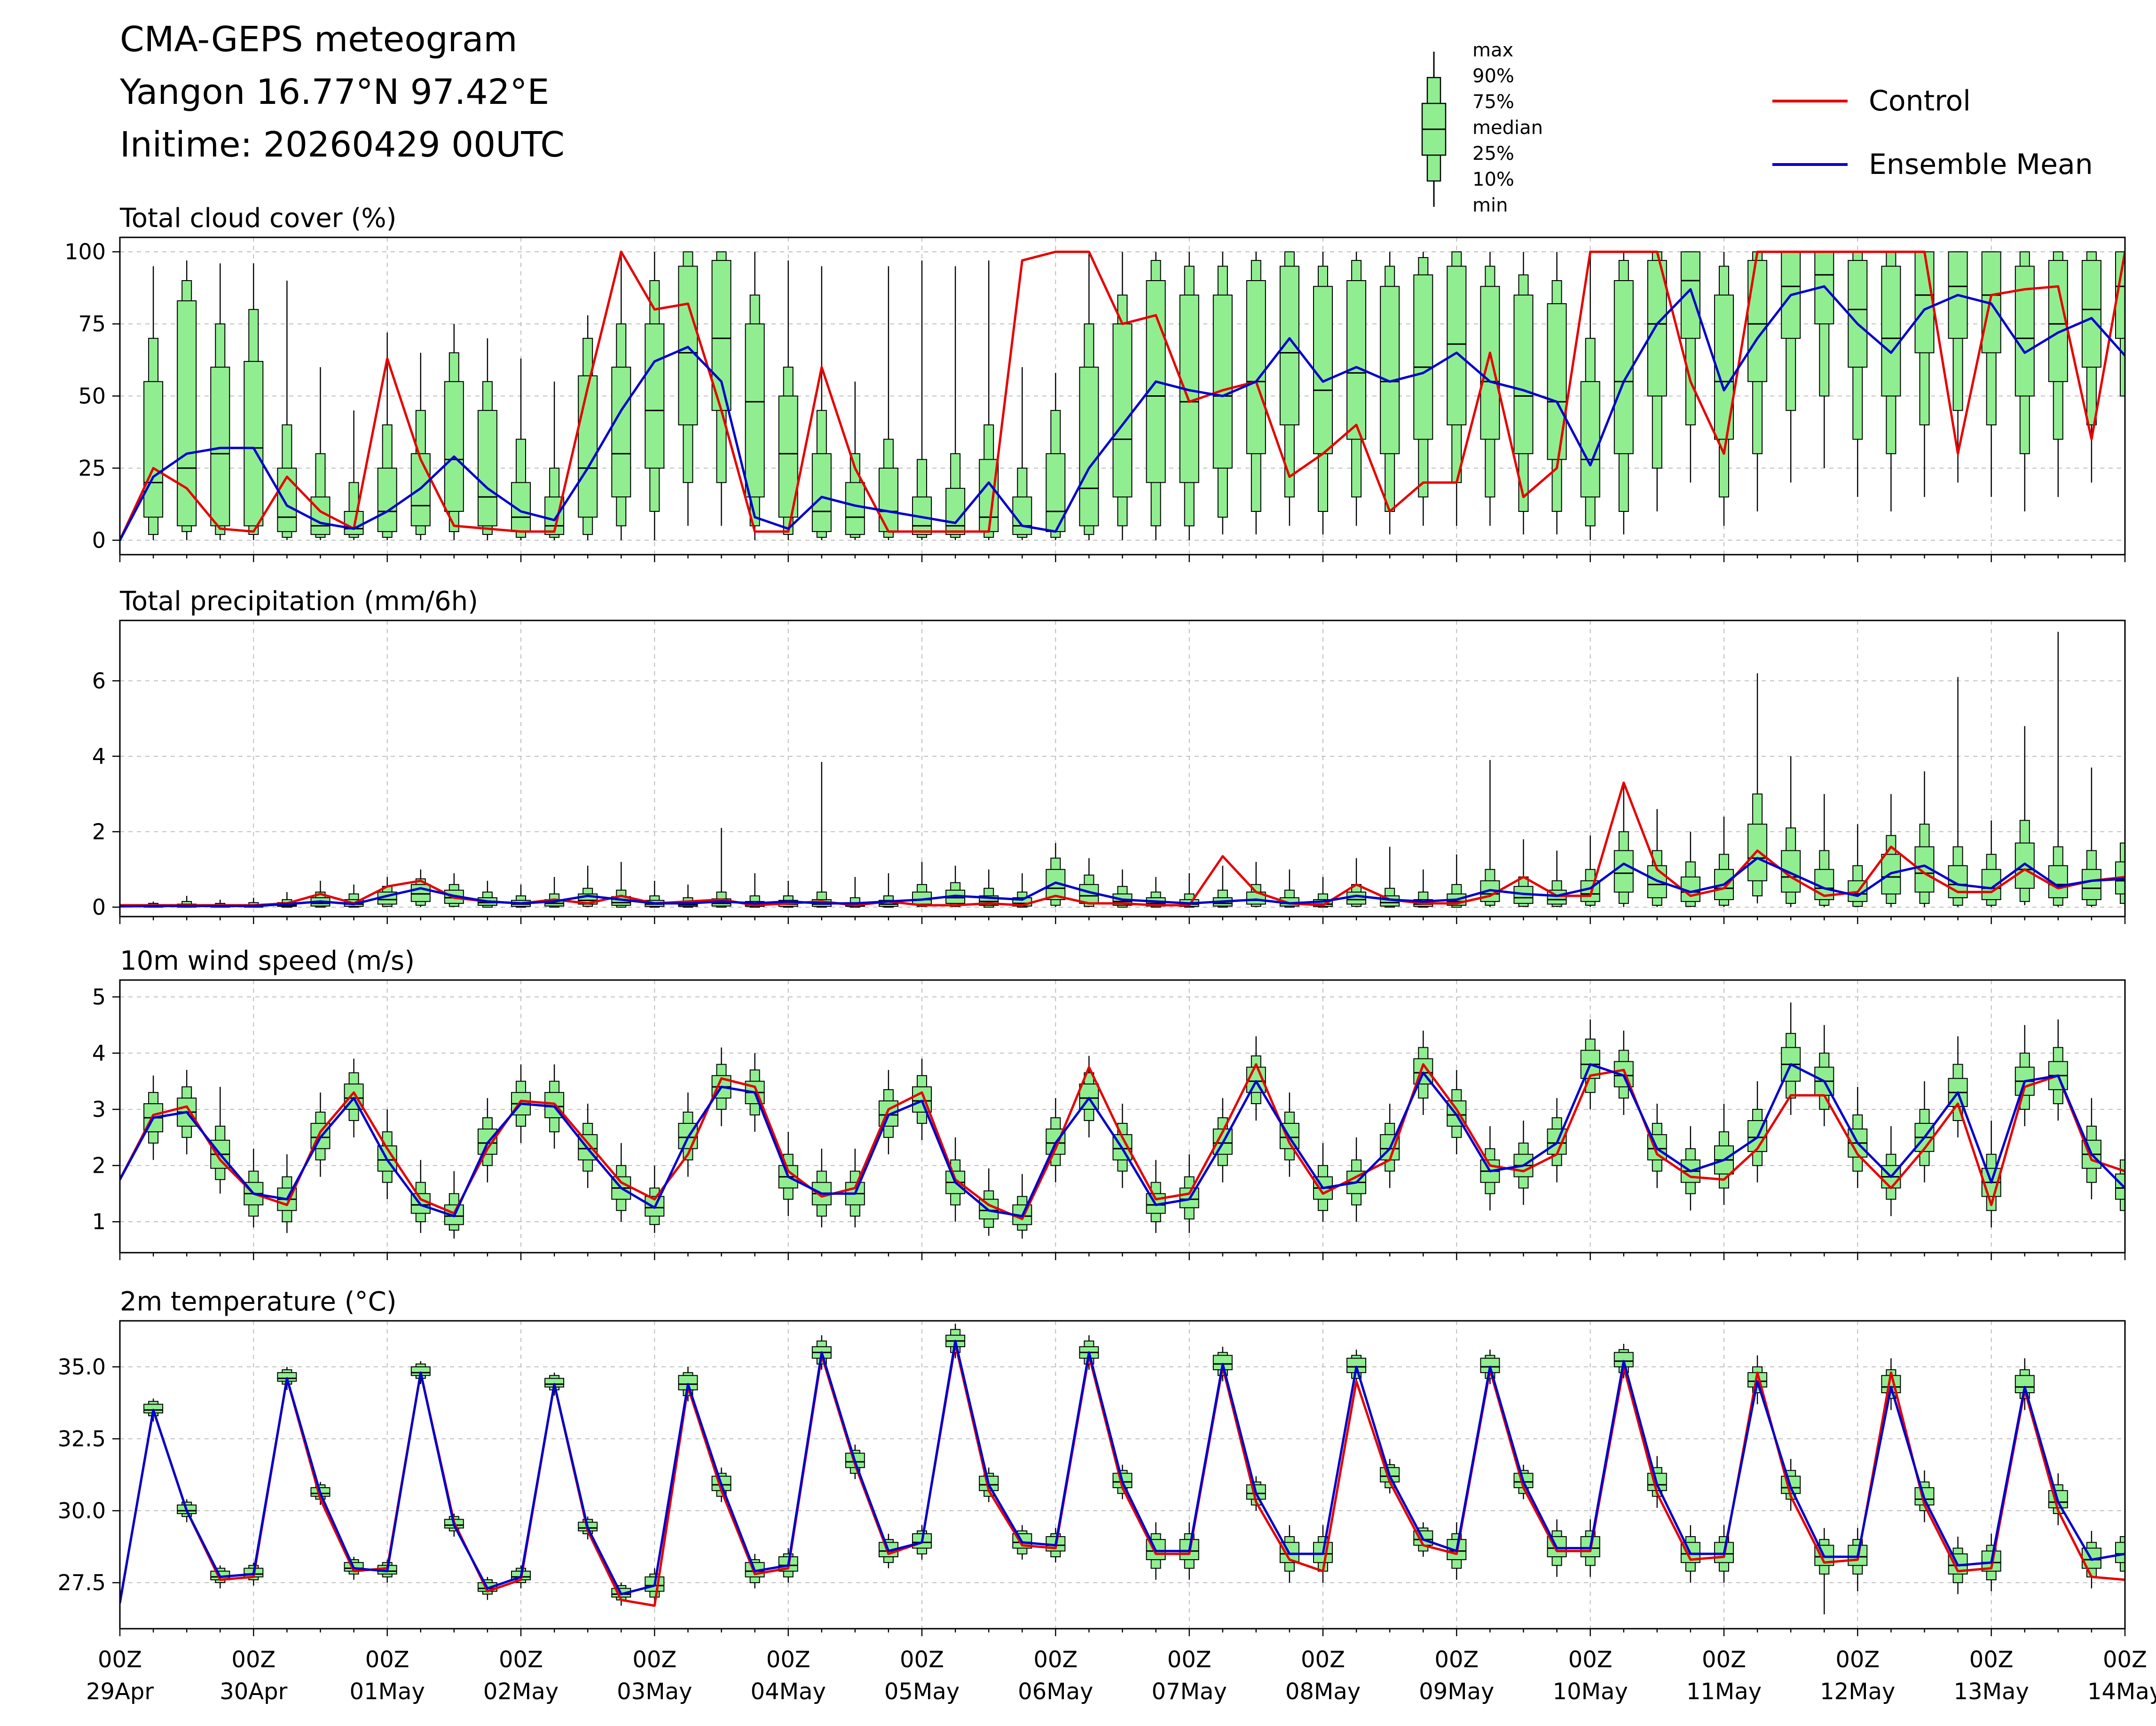  Describe the element at coordinates (1493, 179) in the screenshot. I see `legend-percentile-label-10: 10%` at that location.